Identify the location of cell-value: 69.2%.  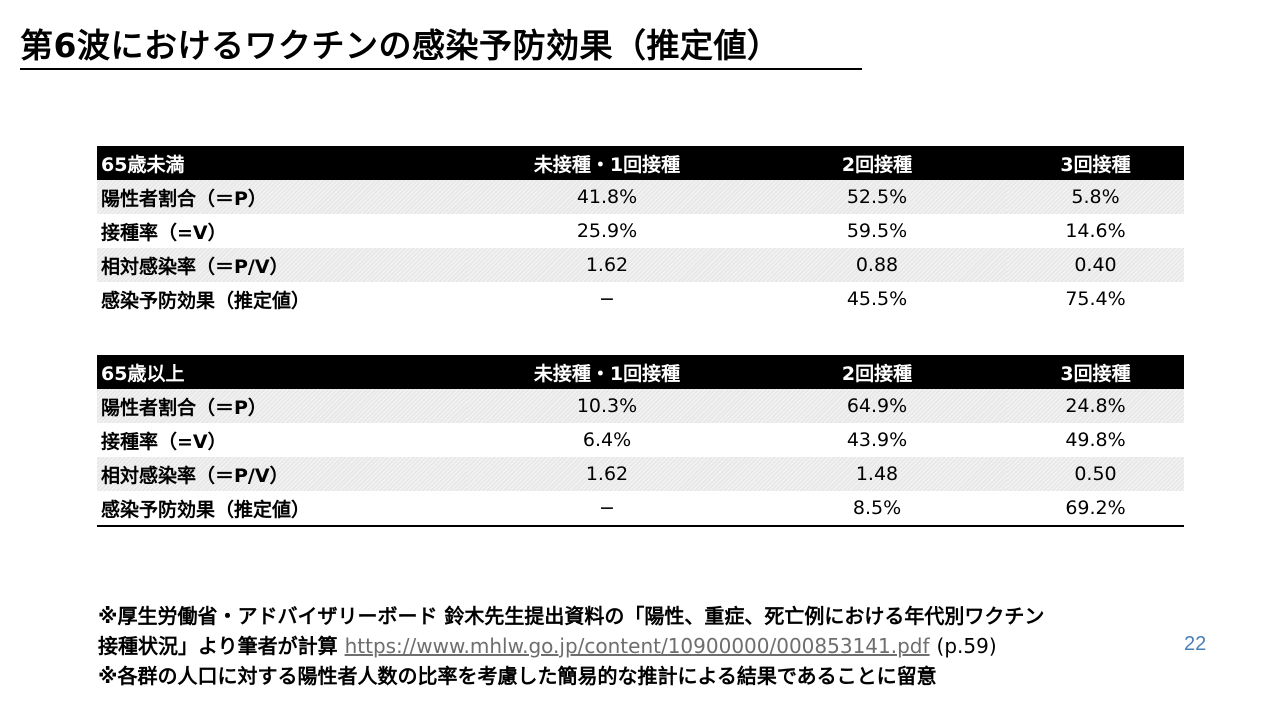
(1095, 508).